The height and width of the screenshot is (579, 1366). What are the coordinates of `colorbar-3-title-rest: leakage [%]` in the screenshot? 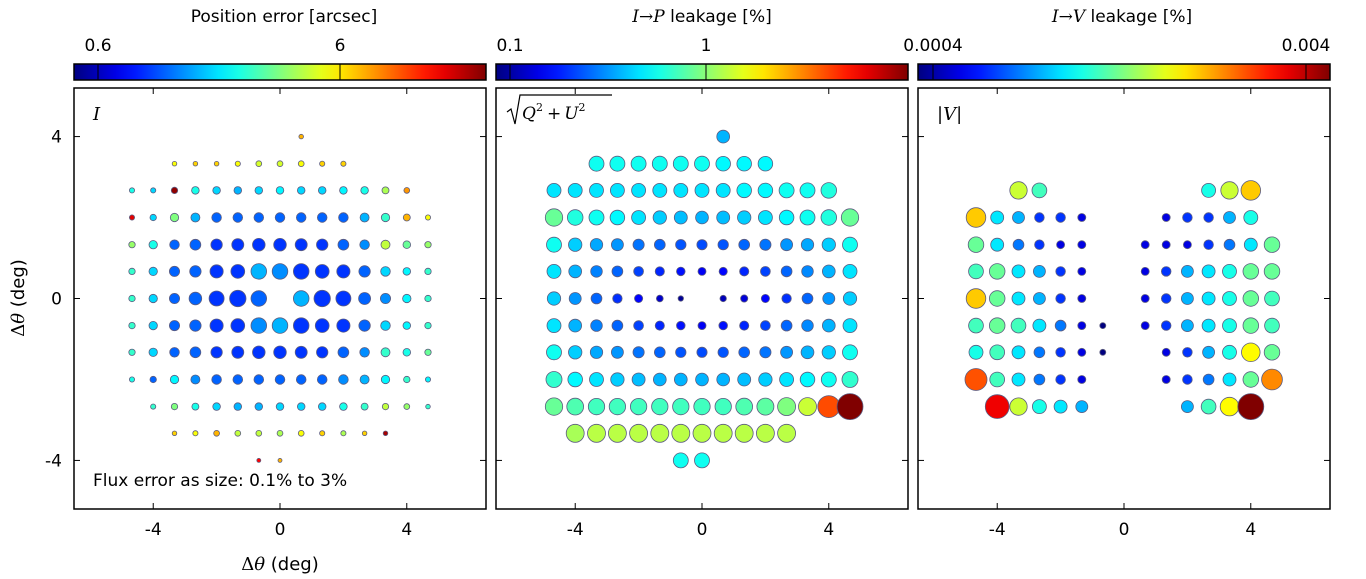 It's located at (1138, 17).